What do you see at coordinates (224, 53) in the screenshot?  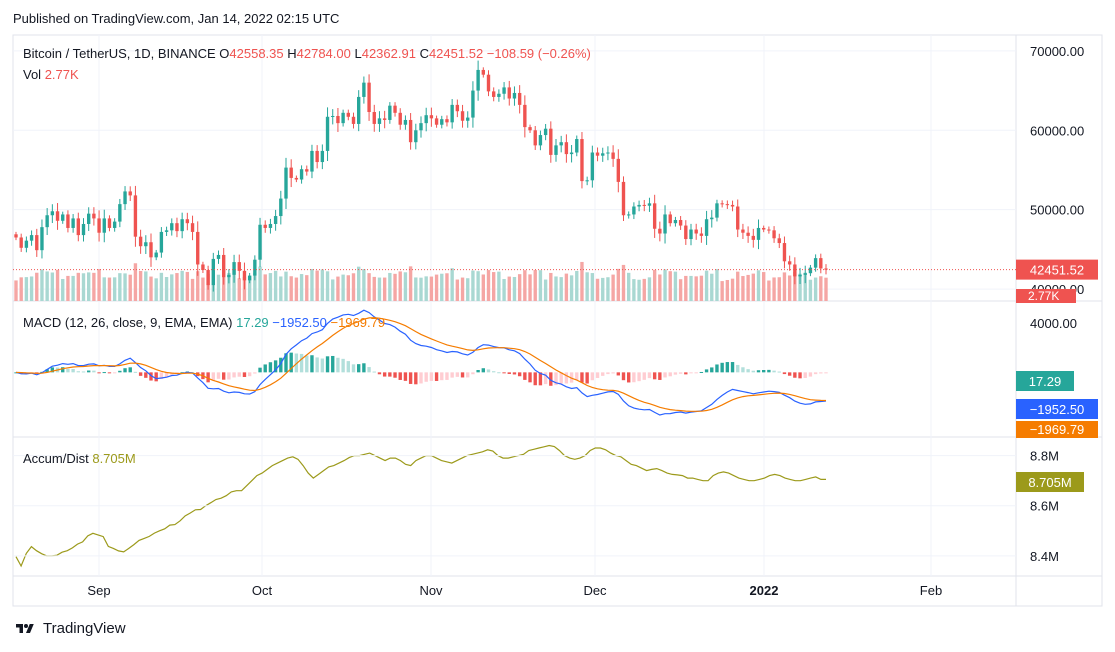 I see `legend-value: O` at bounding box center [224, 53].